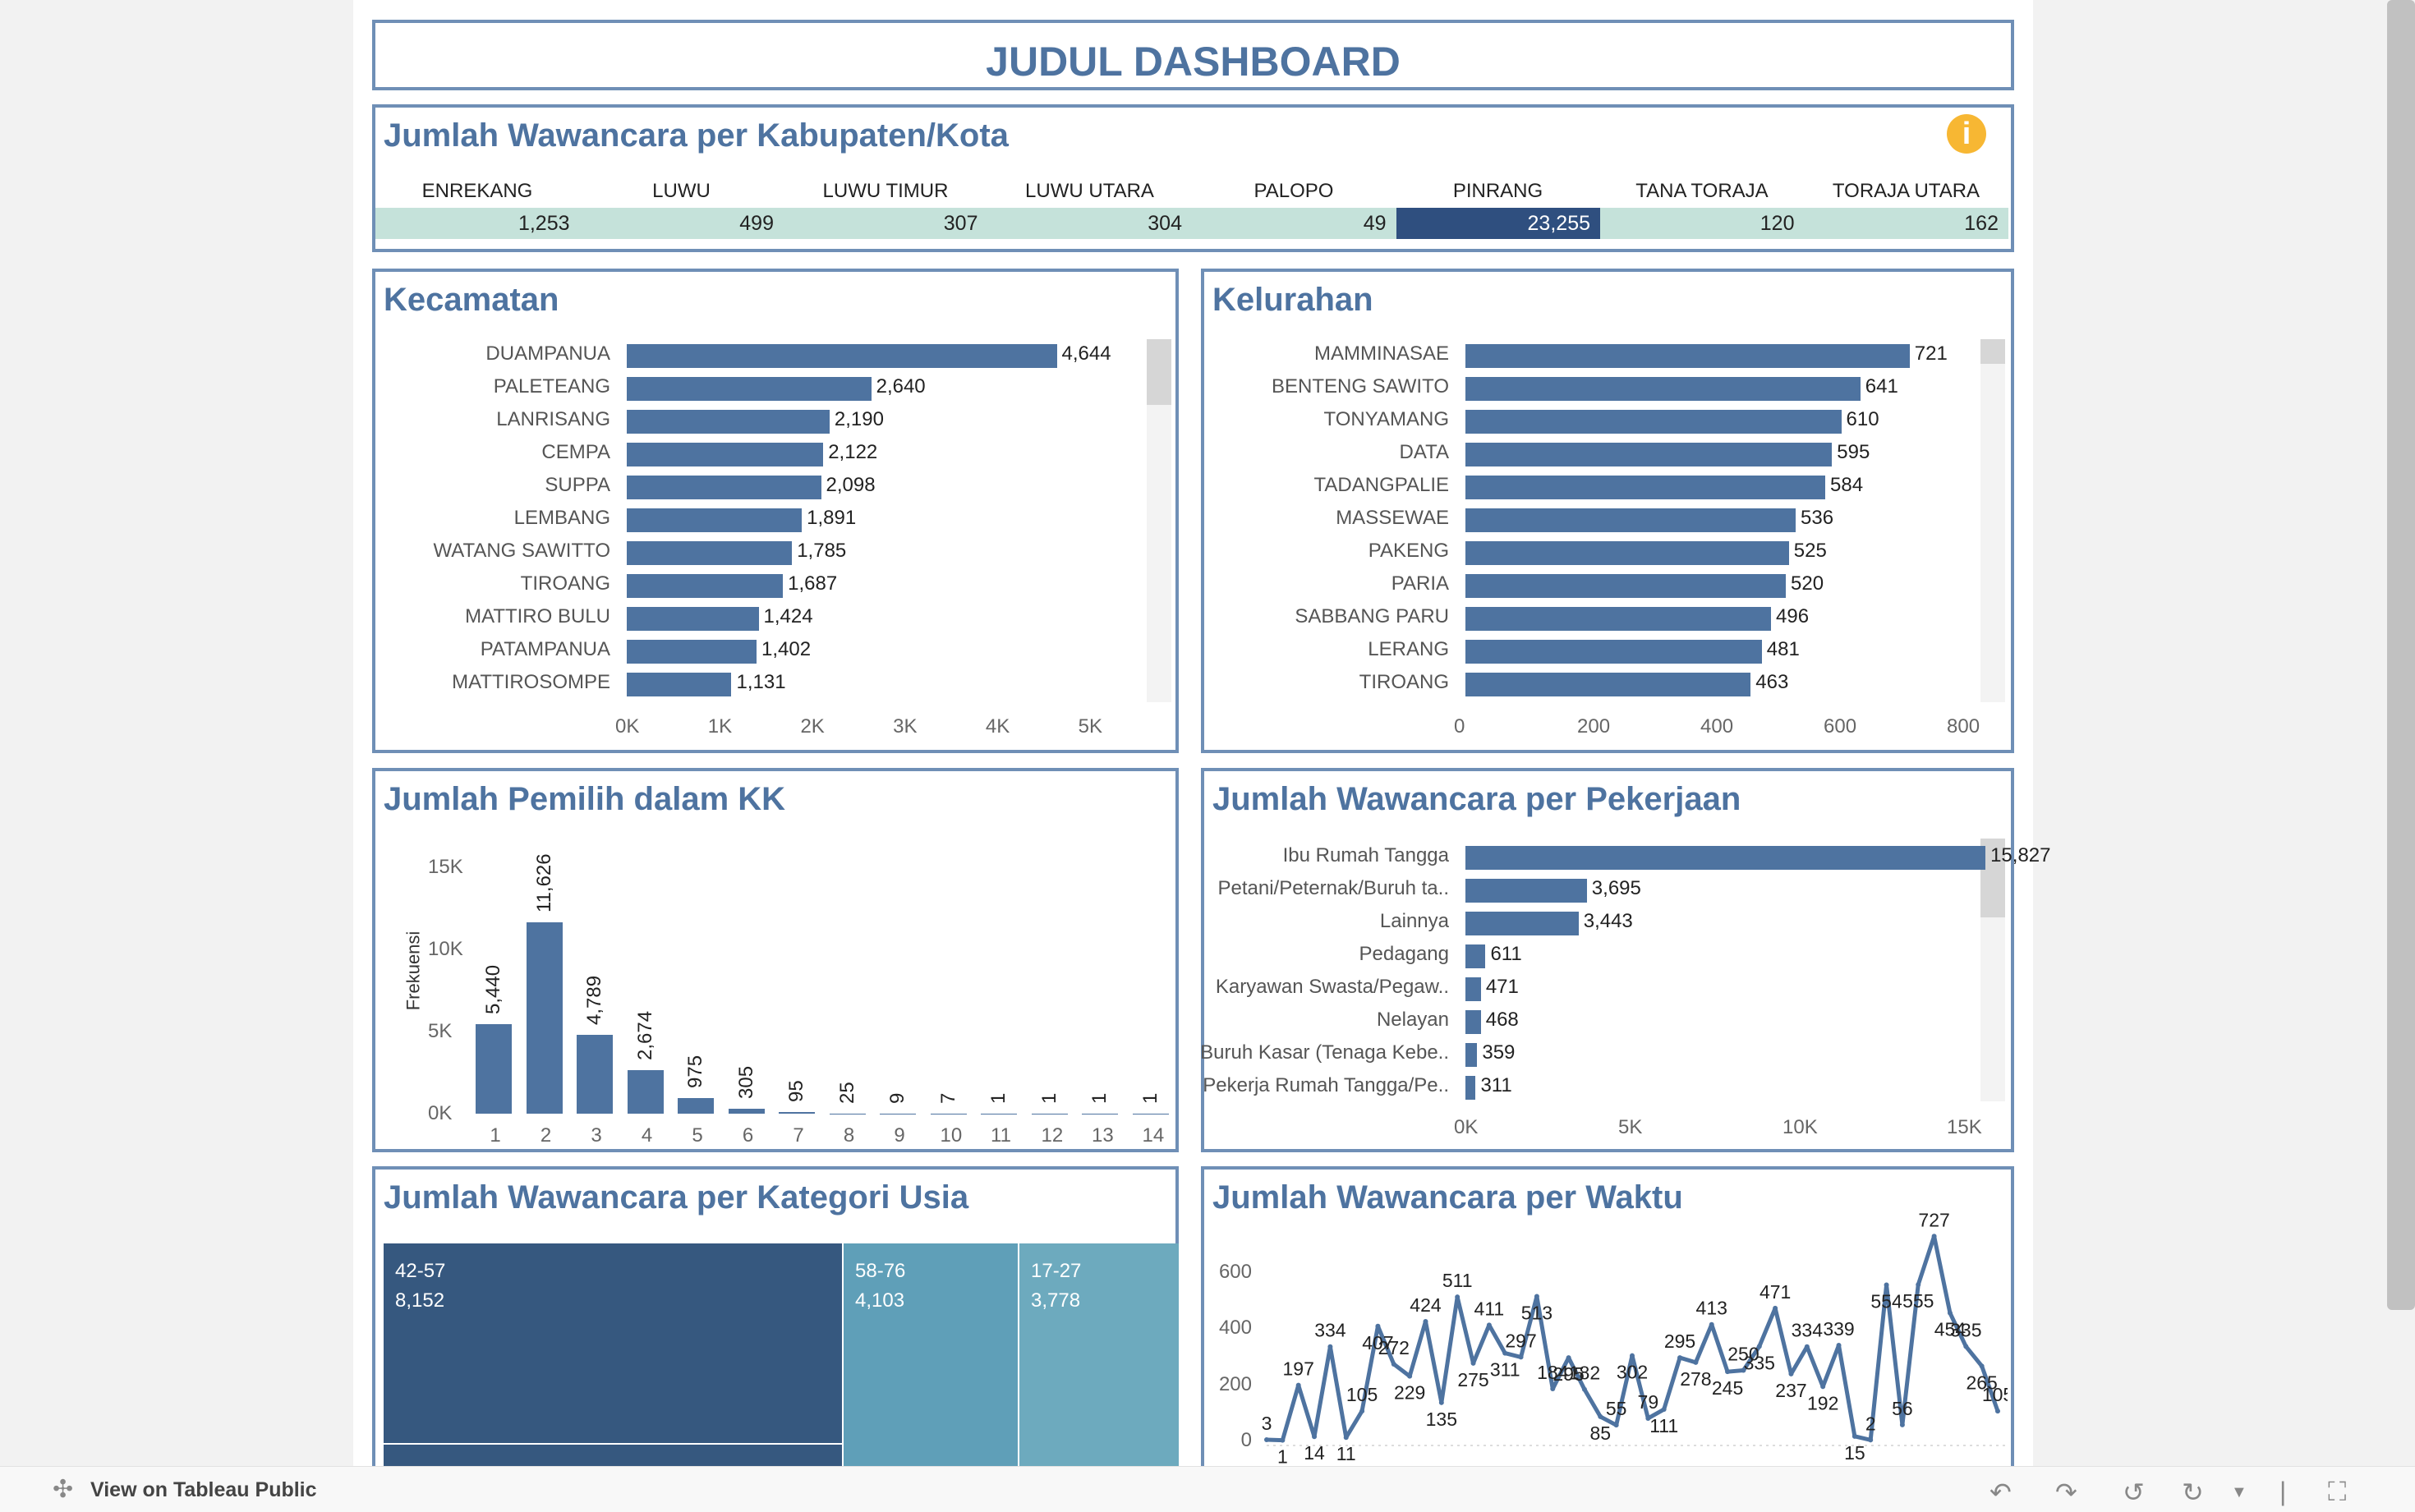  What do you see at coordinates (2066, 1492) in the screenshot?
I see `redo-icon: ↷` at bounding box center [2066, 1492].